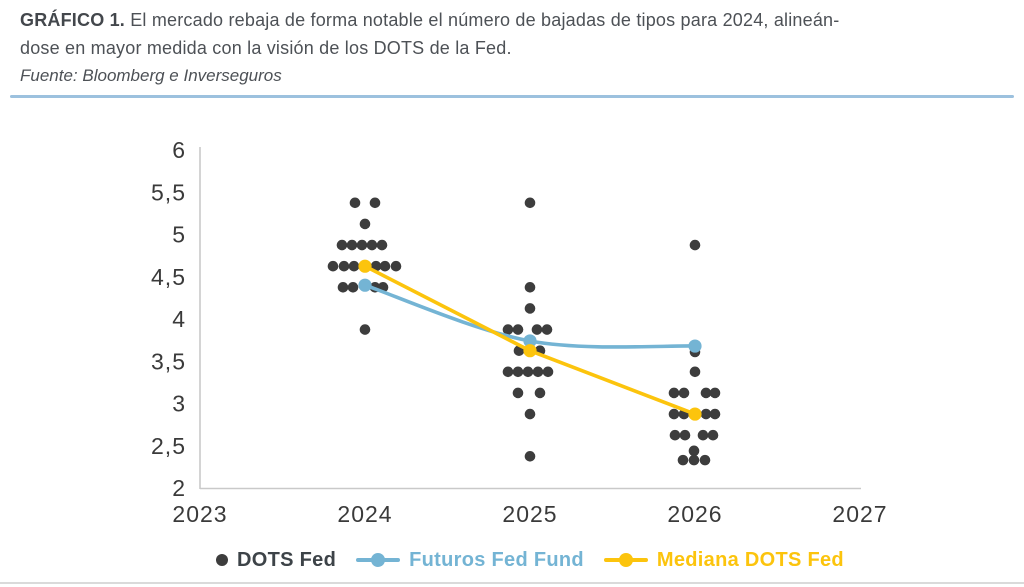 The height and width of the screenshot is (587, 1024). Describe the element at coordinates (222, 560) in the screenshot. I see `dot-marker-icon` at that location.